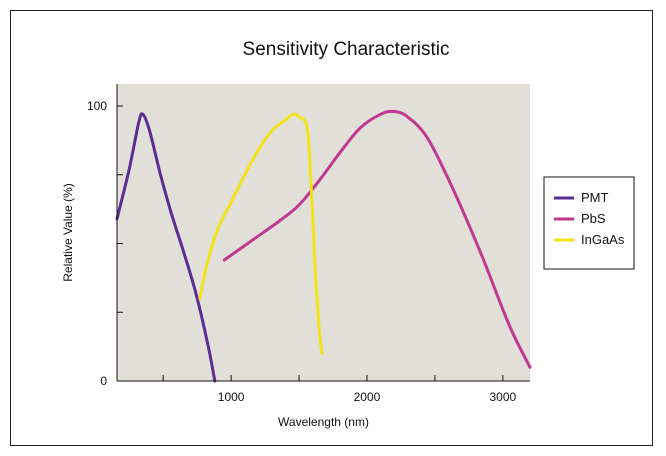 The image size is (666, 456). Describe the element at coordinates (68, 232) in the screenshot. I see `y-axis-label: Relative Value (%)` at that location.